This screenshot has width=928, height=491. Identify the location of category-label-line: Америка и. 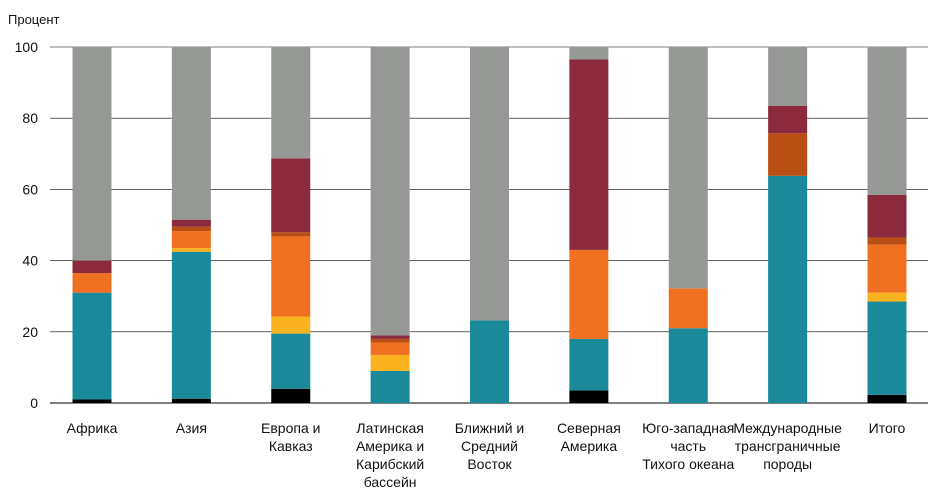
(390, 446).